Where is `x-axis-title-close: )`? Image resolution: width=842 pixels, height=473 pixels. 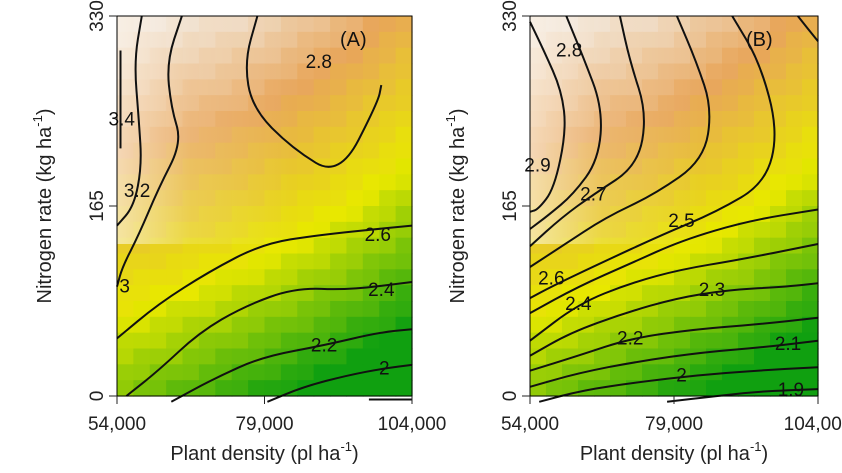
x-axis-title-close: ) is located at coordinates (765, 454).